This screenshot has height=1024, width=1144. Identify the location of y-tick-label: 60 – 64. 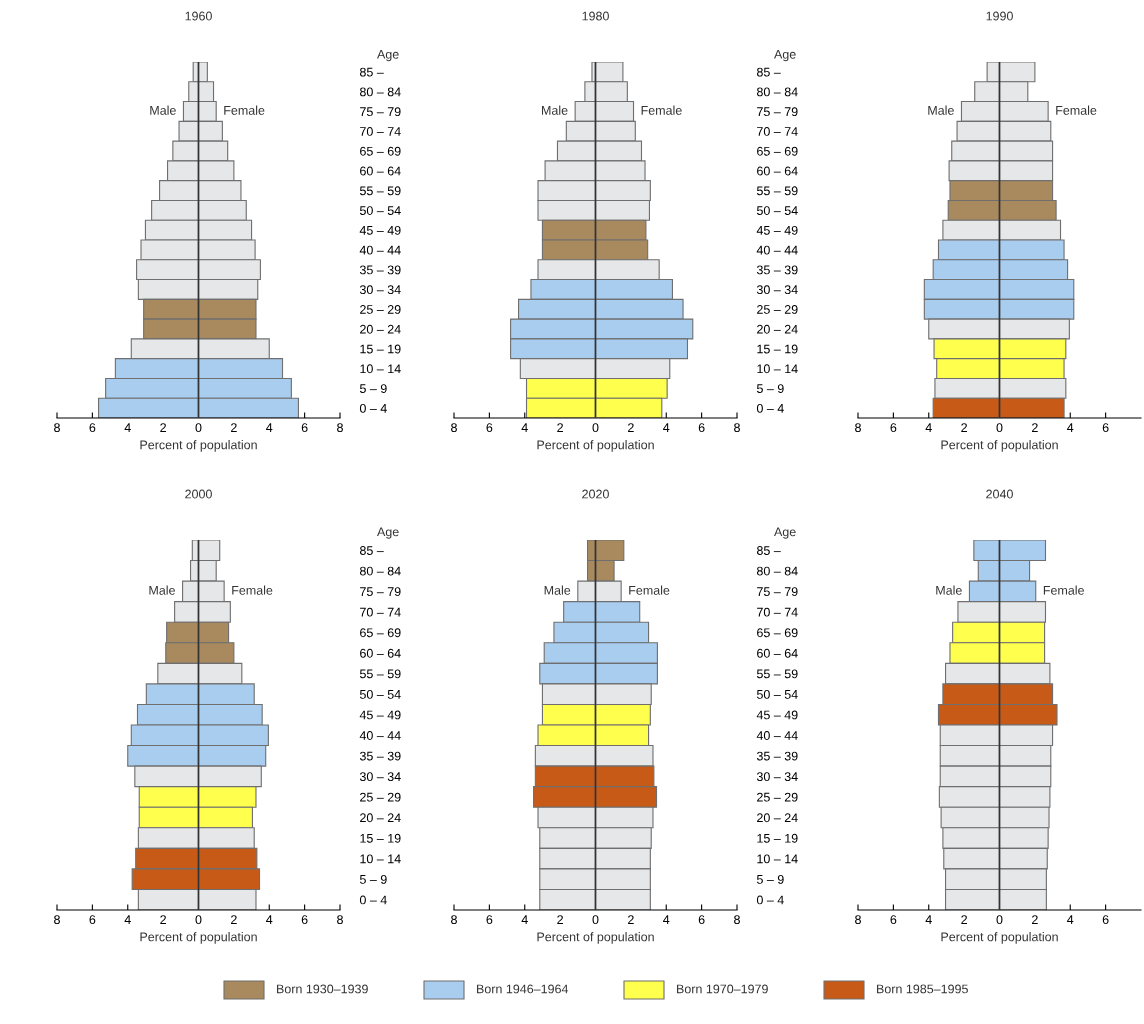
(777, 171).